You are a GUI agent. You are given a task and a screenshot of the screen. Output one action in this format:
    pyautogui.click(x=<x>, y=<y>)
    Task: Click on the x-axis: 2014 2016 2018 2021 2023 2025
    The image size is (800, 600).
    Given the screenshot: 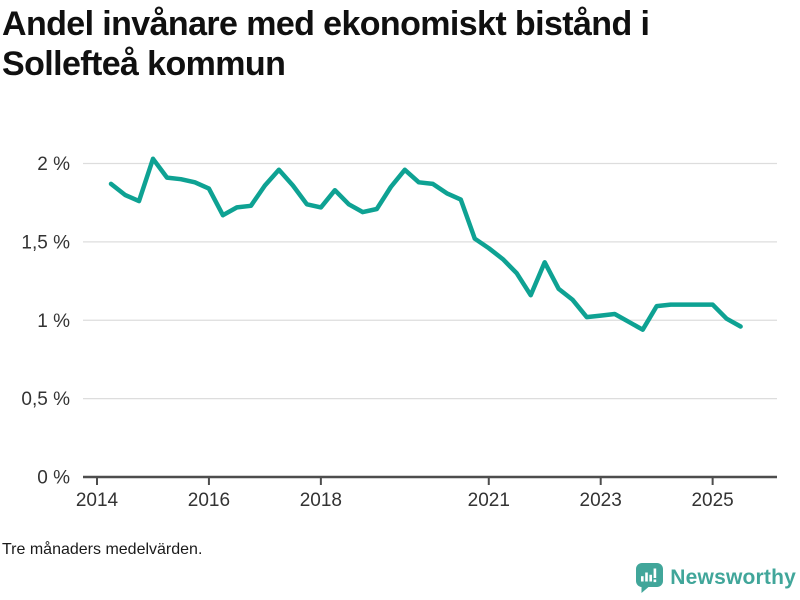 What is the action you would take?
    pyautogui.click(x=426, y=493)
    